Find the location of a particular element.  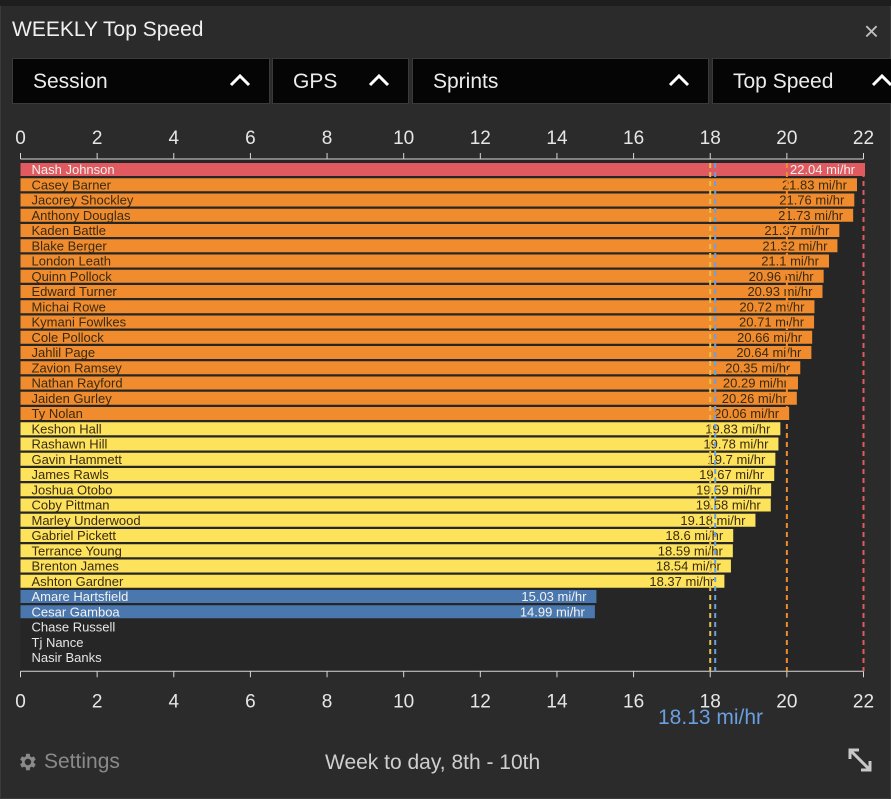

bar-name-label: London Leath is located at coordinates (72, 261).